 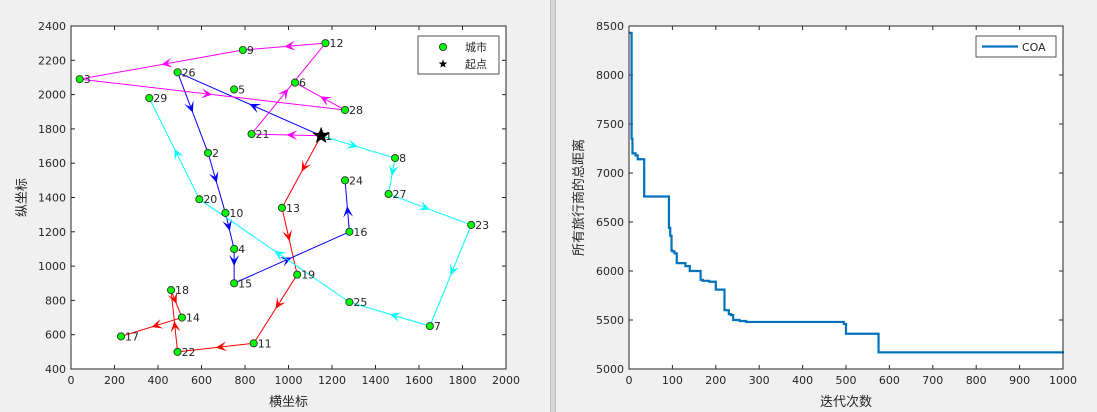 I want to click on y-tick-label: 400, so click(x=55, y=369).